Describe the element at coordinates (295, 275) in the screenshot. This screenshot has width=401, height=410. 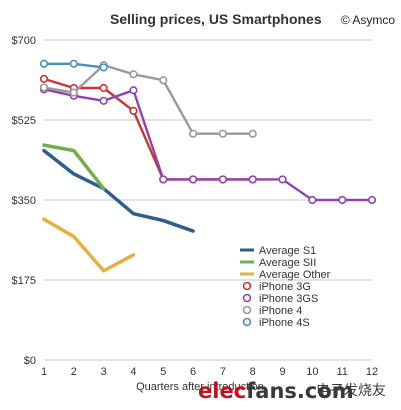
I see `legend-label: Average Other` at that location.